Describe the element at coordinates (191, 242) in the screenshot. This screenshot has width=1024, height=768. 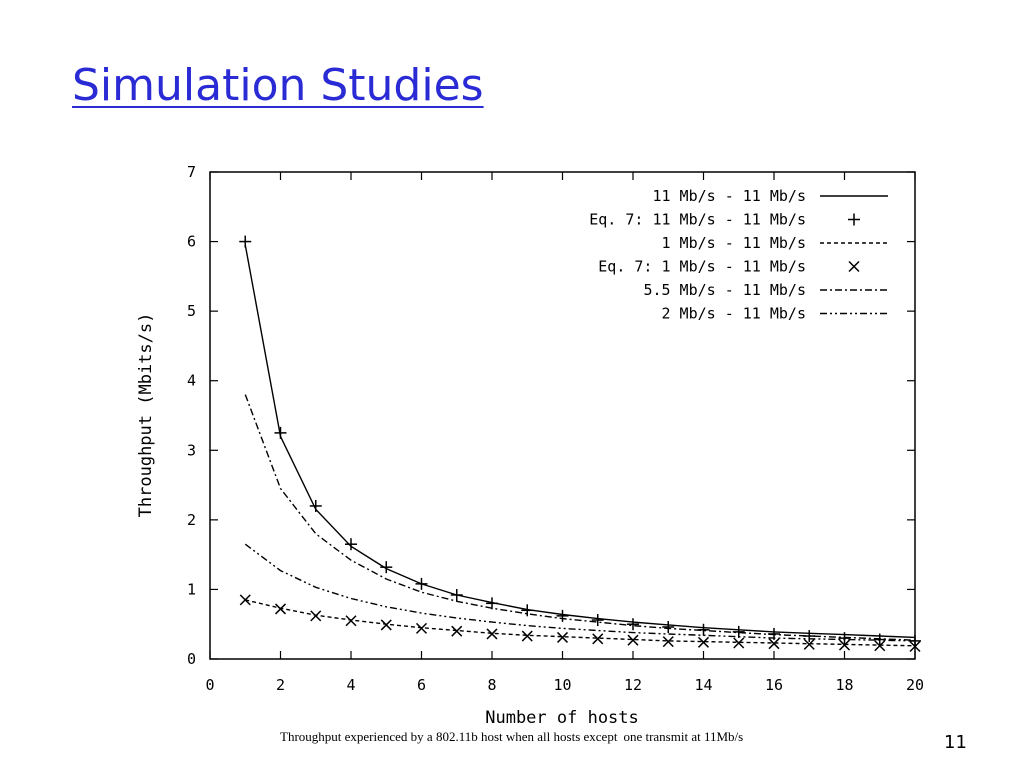
I see `y-tick-label: 6` at that location.